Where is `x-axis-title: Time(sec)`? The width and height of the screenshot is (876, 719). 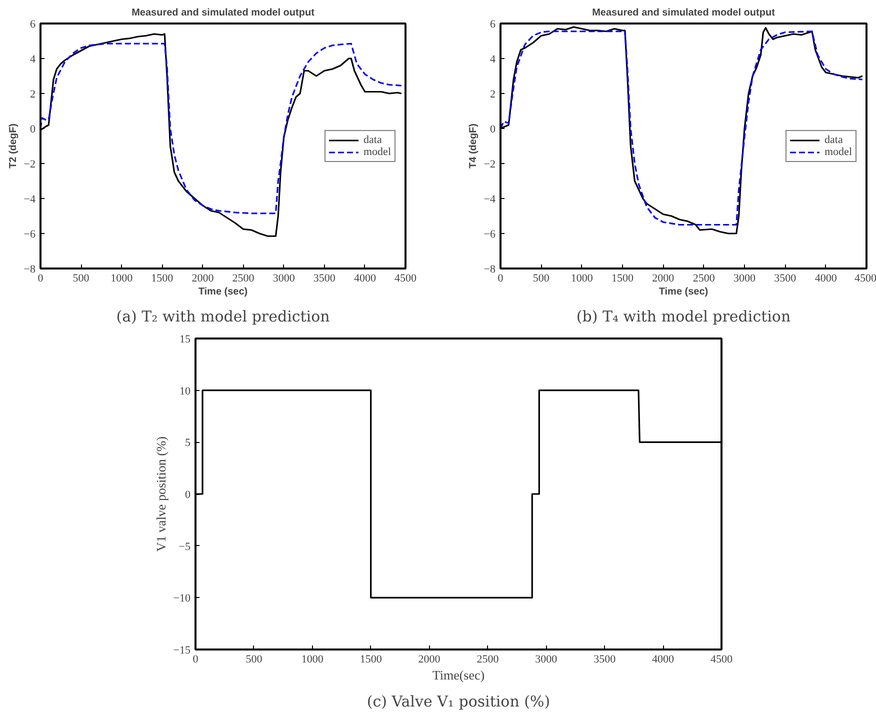
x-axis-title: Time(sec) is located at coordinates (458, 675).